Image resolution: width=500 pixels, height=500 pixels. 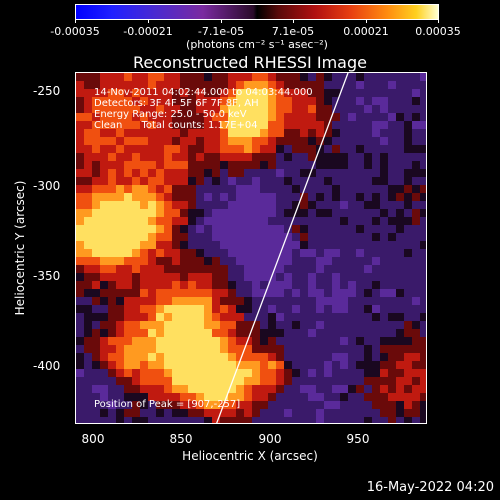 What do you see at coordinates (176, 103) in the screenshot?
I see `detectors-text: Detectors: 3F 4F 5F 6F 7F 8F, AH` at bounding box center [176, 103].